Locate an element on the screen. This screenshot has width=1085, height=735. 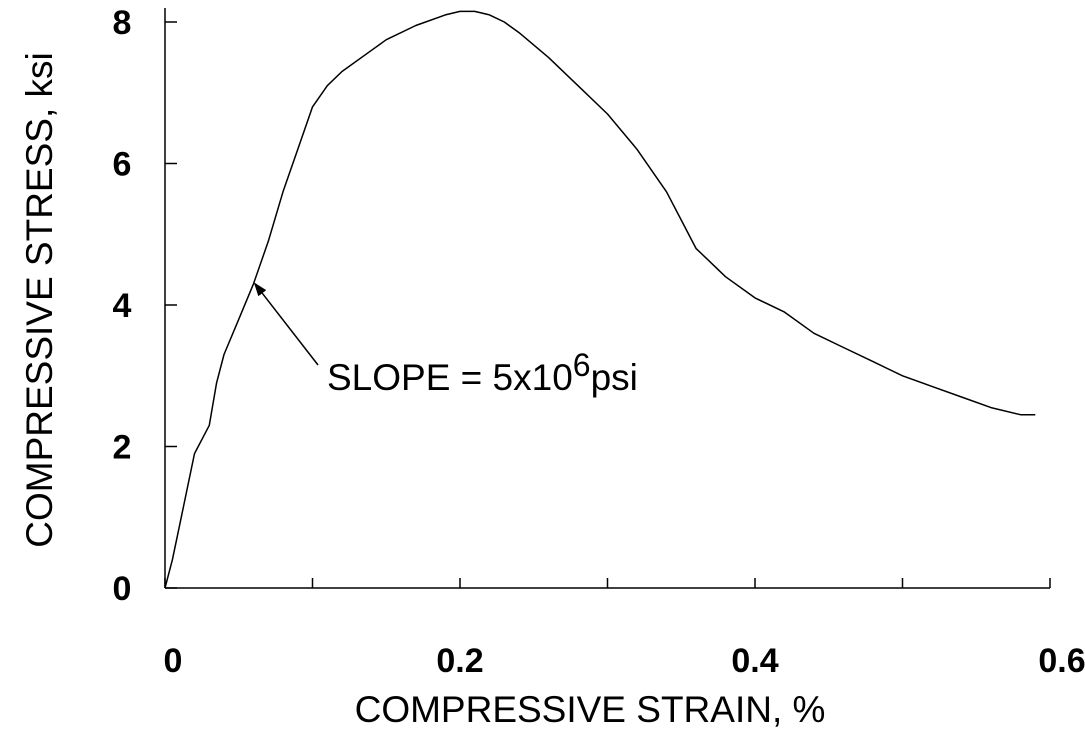
slope-annotation-text: SLOPE = 5x106psi is located at coordinates (482, 372).